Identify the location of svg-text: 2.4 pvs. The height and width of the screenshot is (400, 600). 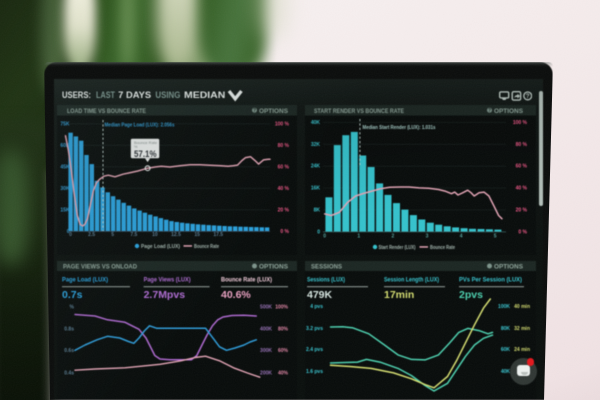
(314, 350).